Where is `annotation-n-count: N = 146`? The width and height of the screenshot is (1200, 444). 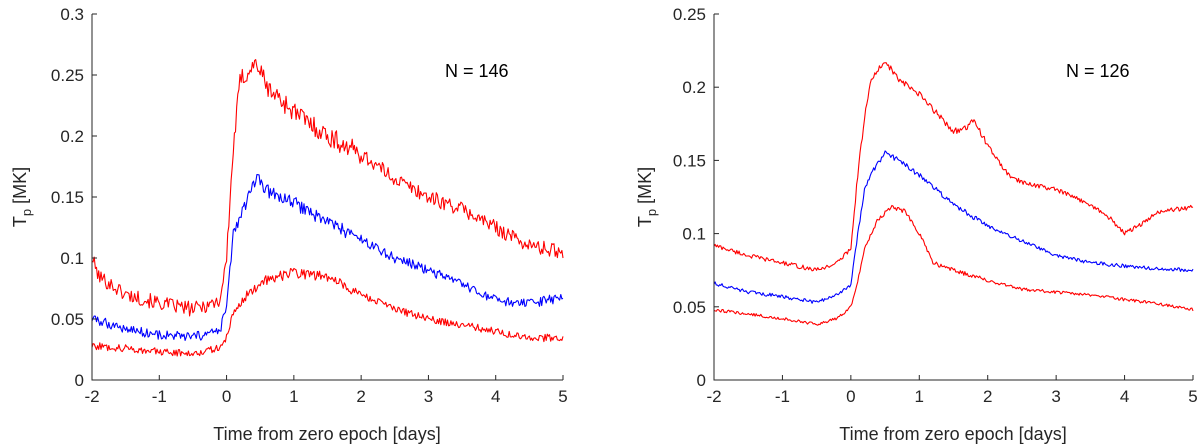
annotation-n-count: N = 146 is located at coordinates (477, 71).